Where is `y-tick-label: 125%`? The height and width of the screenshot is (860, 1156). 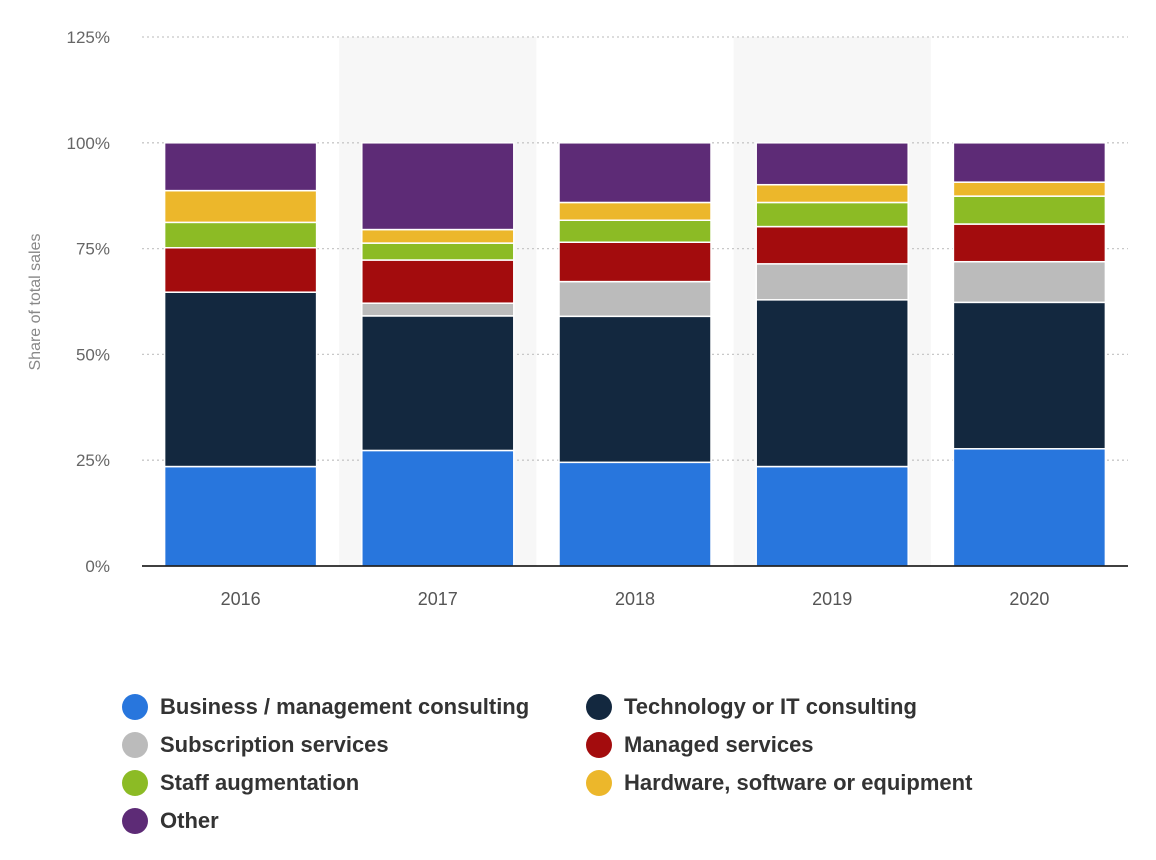 y-tick-label: 125% is located at coordinates (88, 37).